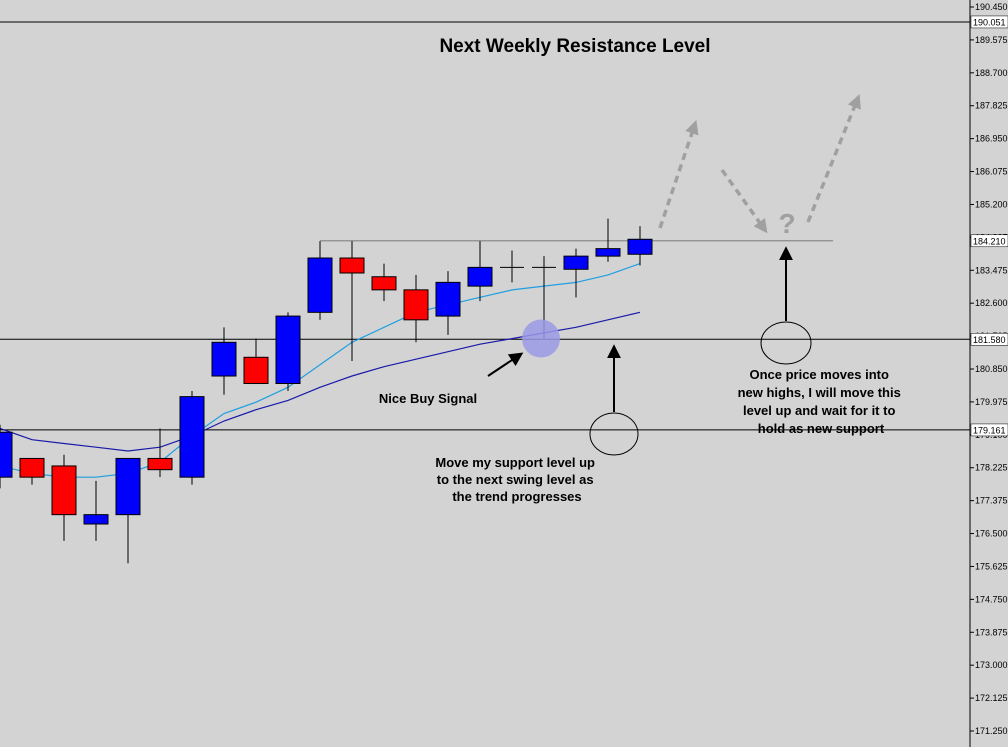  I want to click on price-tick-label: 171.250, so click(991, 731).